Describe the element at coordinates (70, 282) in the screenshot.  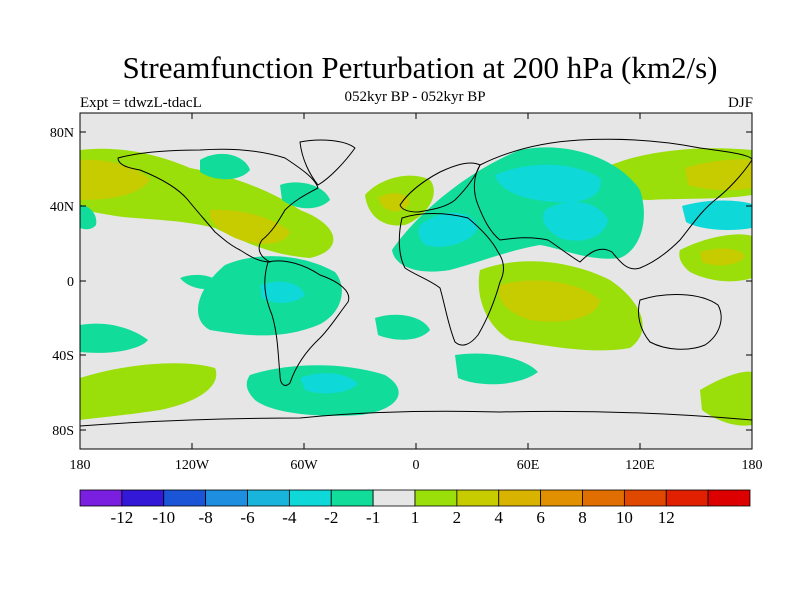
I see `lat-tick-label: 0` at that location.